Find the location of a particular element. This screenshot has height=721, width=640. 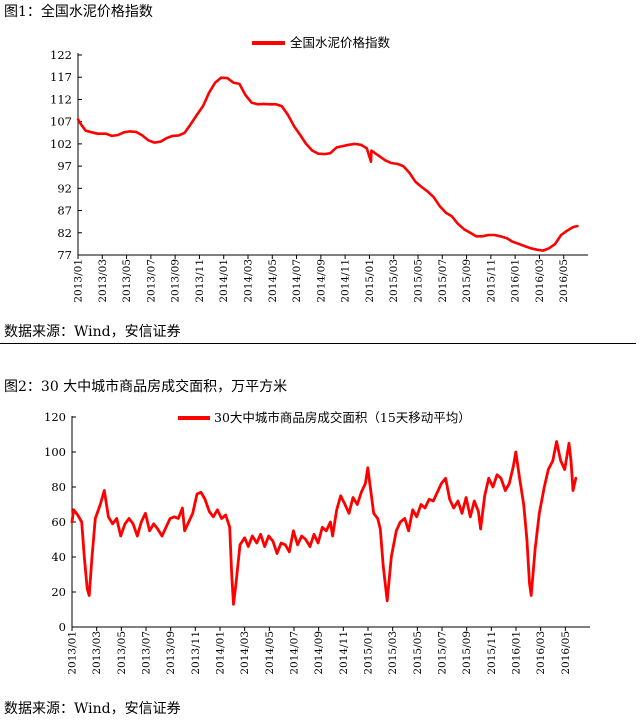

y-tick-label: 20 is located at coordinates (58, 592).